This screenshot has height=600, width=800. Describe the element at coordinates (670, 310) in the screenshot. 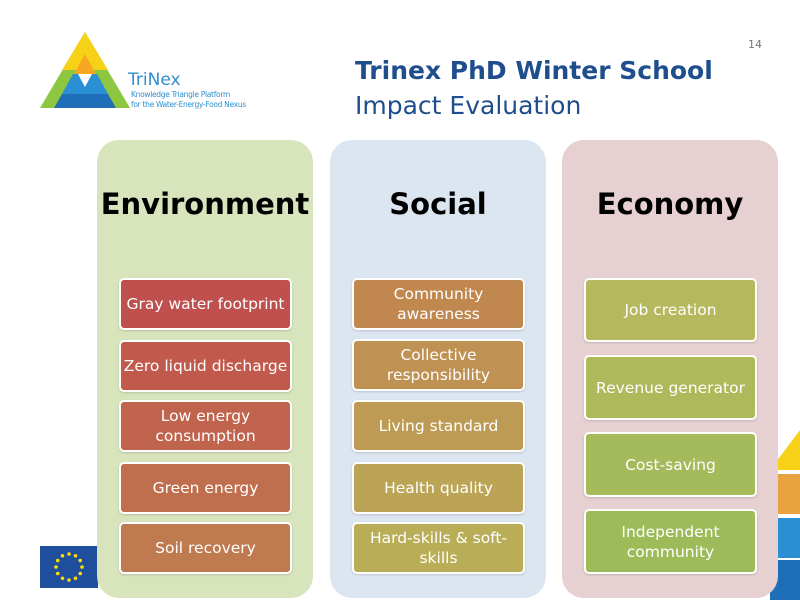

I see `economy-item: Job creation` at that location.